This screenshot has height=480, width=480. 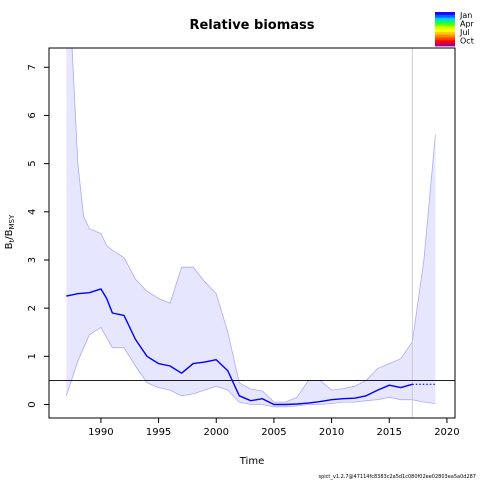 I want to click on y-label-sep: /B, so click(x=9, y=234).